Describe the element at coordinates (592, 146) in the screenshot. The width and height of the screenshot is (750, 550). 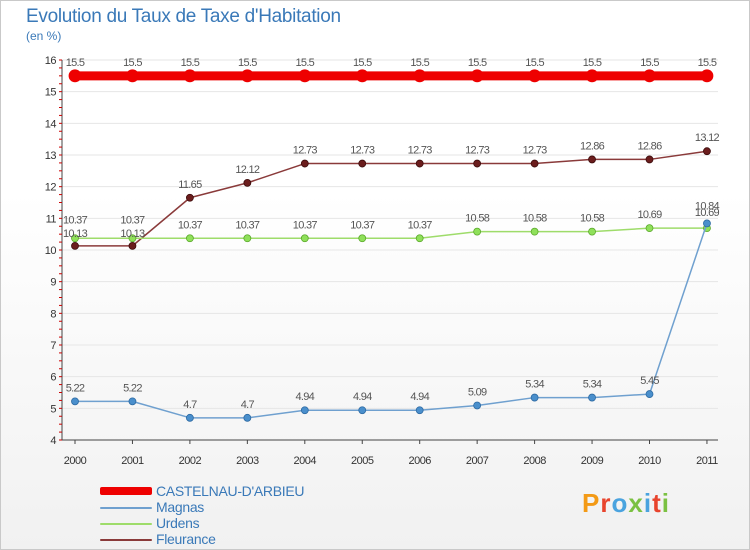
I see `data-label: 12.86` at that location.